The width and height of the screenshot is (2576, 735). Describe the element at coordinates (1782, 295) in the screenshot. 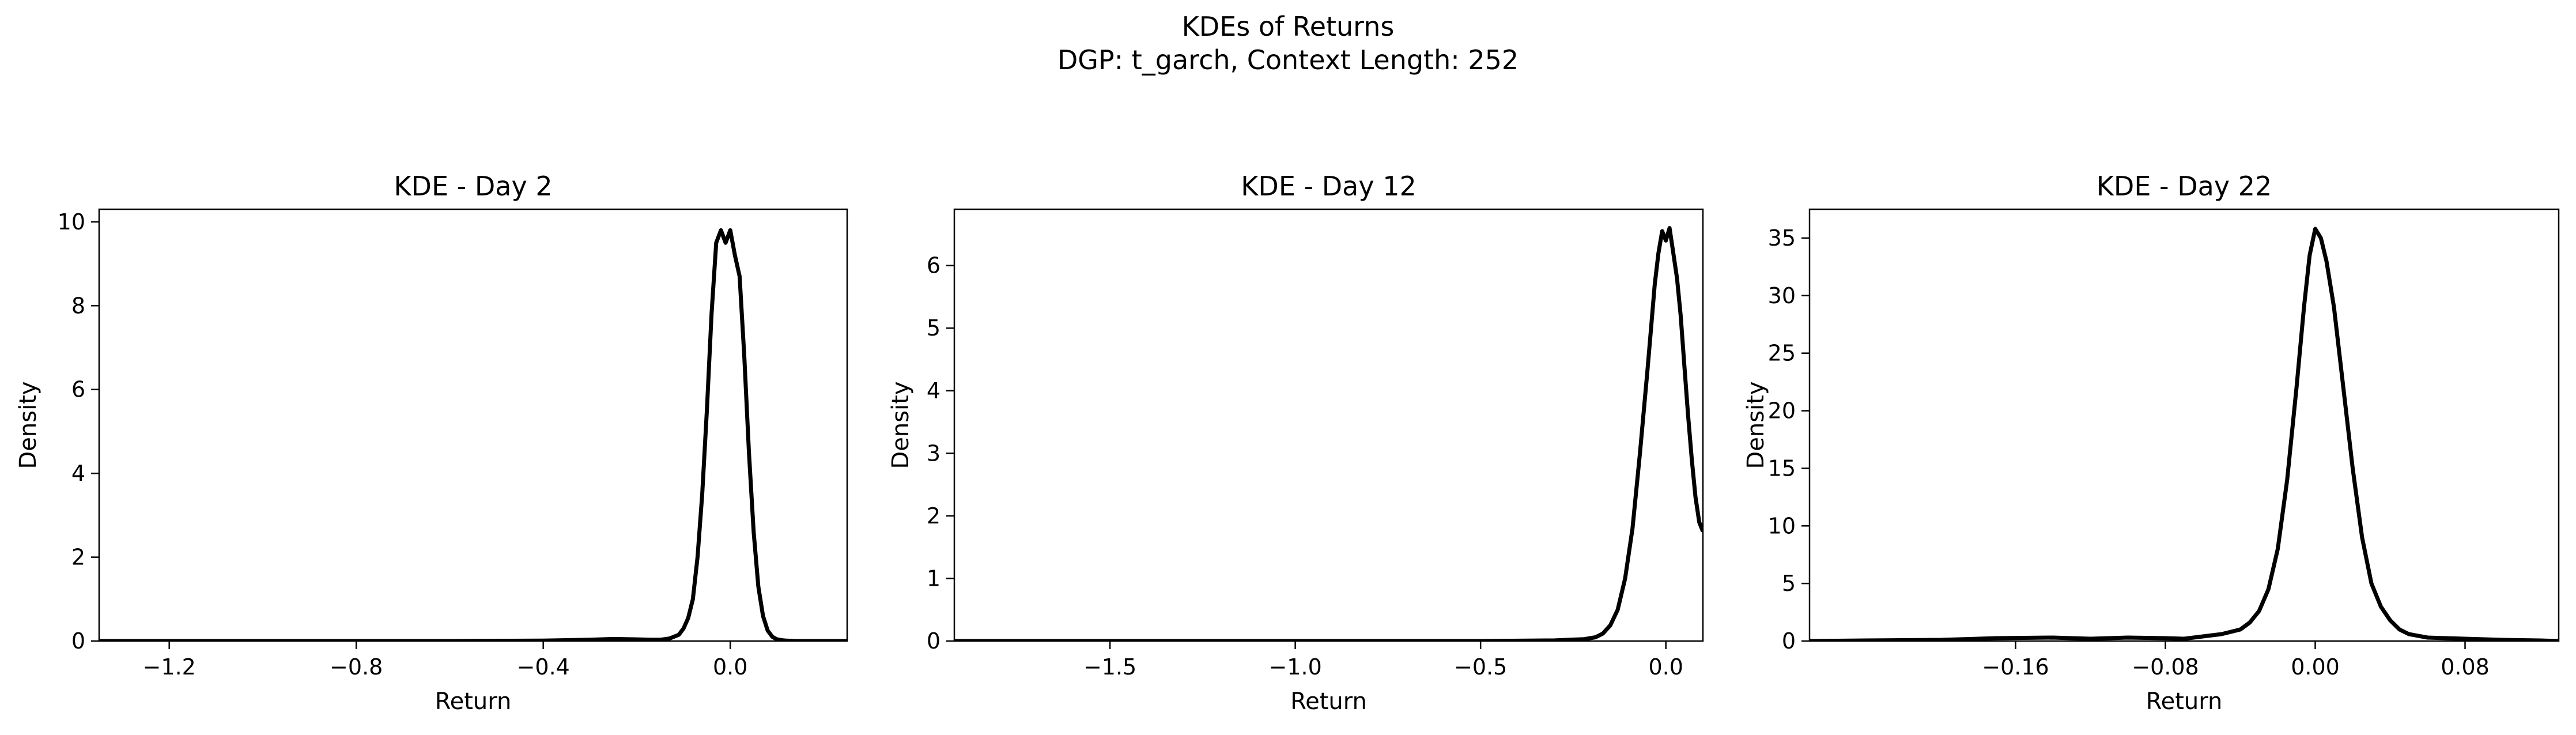

I see `y-tick-label: 30` at that location.